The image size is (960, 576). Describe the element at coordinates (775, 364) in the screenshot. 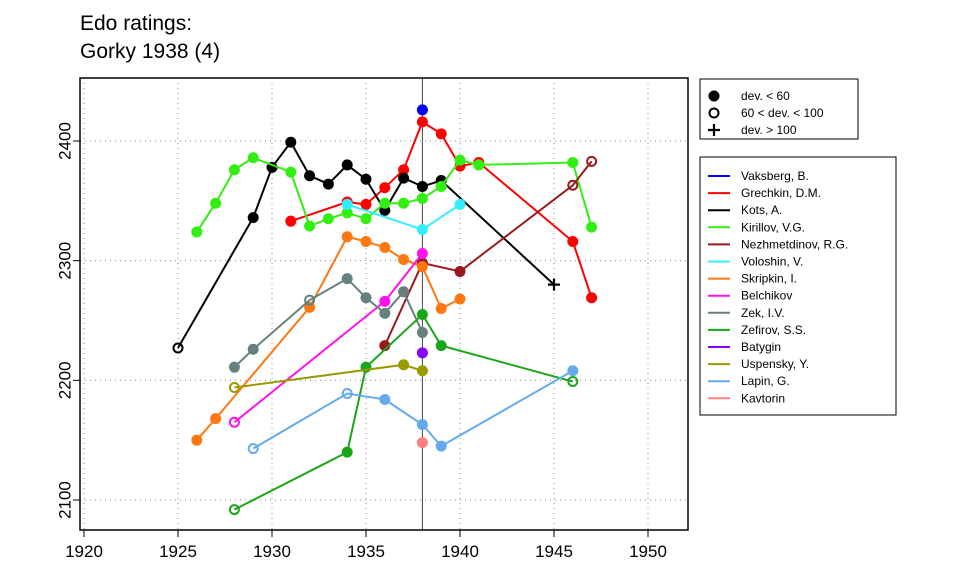

I see `legend-label: Uspensky, Y.` at that location.